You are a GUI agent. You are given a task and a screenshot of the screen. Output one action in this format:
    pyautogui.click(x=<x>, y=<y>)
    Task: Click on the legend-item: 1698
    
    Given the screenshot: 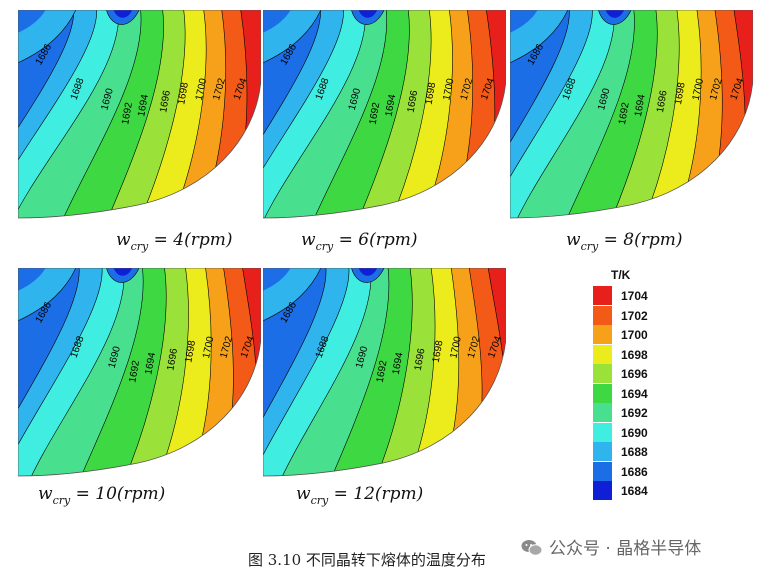 What is the action you would take?
    pyautogui.click(x=630, y=354)
    